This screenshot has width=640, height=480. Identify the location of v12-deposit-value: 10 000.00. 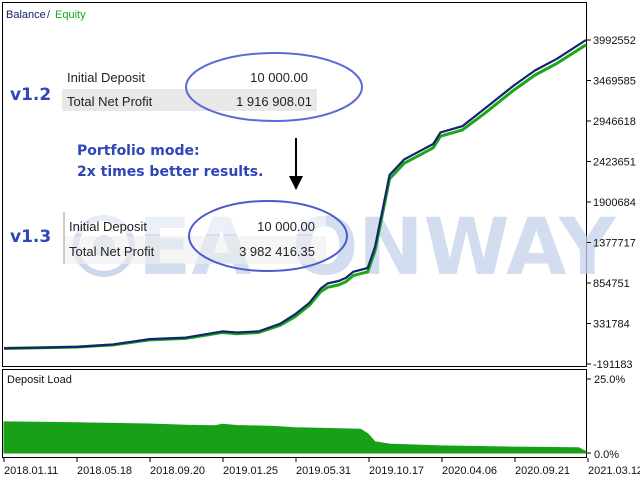
(279, 77).